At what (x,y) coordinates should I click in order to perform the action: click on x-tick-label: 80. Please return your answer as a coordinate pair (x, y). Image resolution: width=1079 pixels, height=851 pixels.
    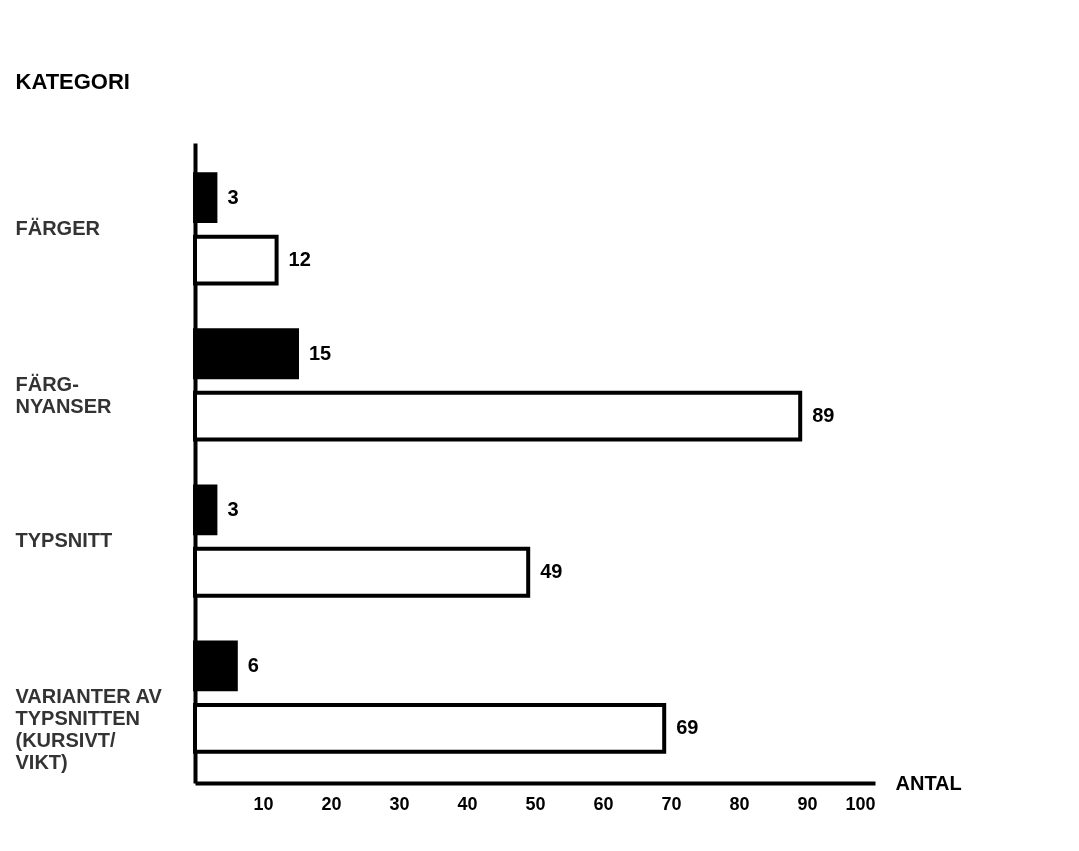
    Looking at the image, I should click on (739, 803).